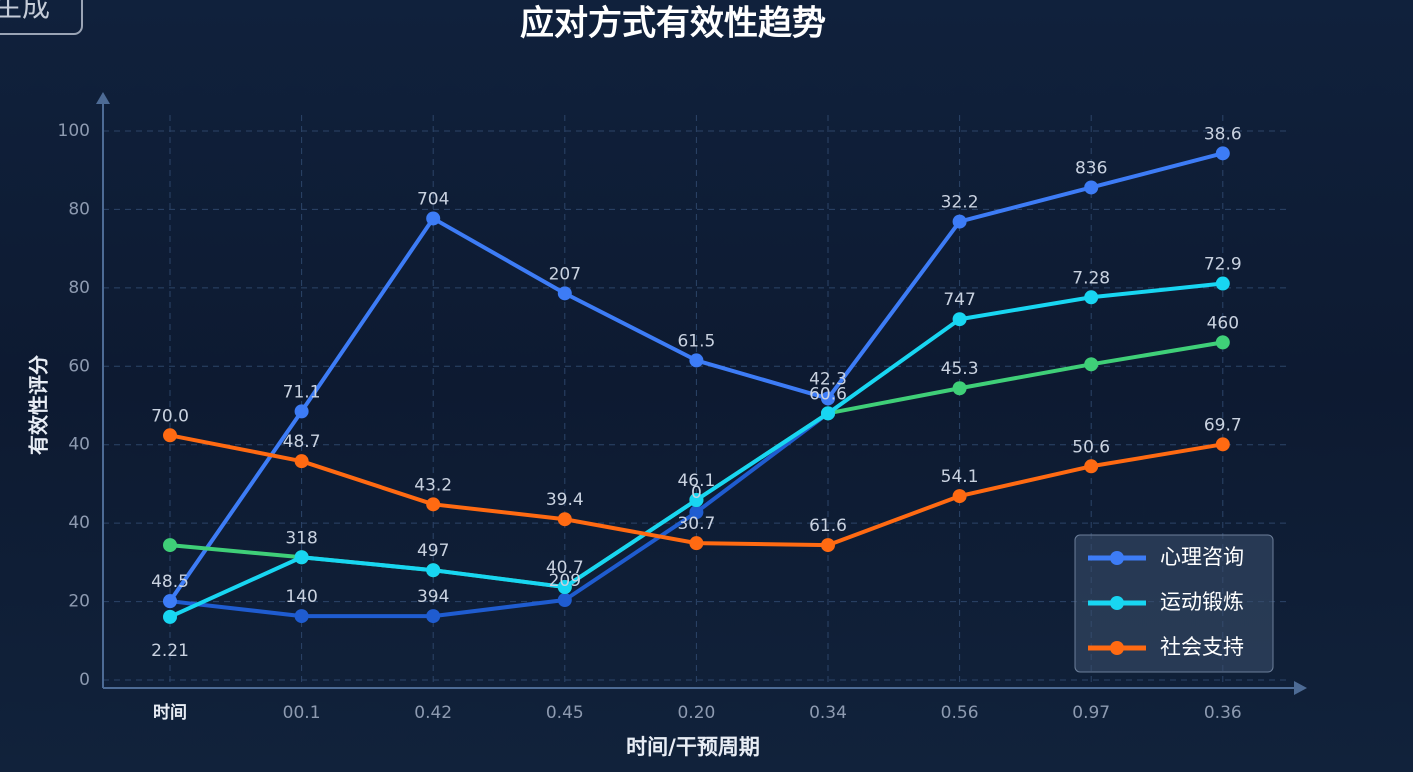 The width and height of the screenshot is (1413, 772). Describe the element at coordinates (1223, 323) in the screenshot. I see `data-label: 460` at that location.